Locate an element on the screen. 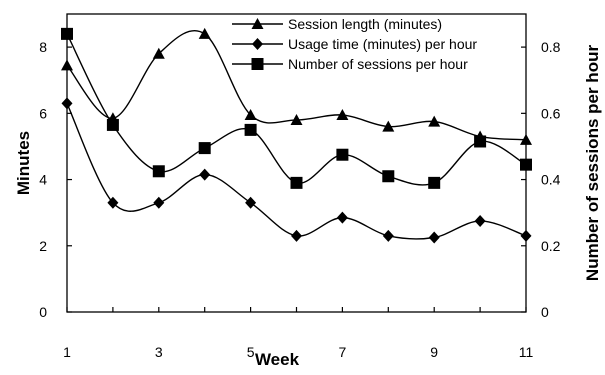 Image resolution: width=605 pixels, height=375 pixels. x-tick-label: 9 is located at coordinates (434, 352).